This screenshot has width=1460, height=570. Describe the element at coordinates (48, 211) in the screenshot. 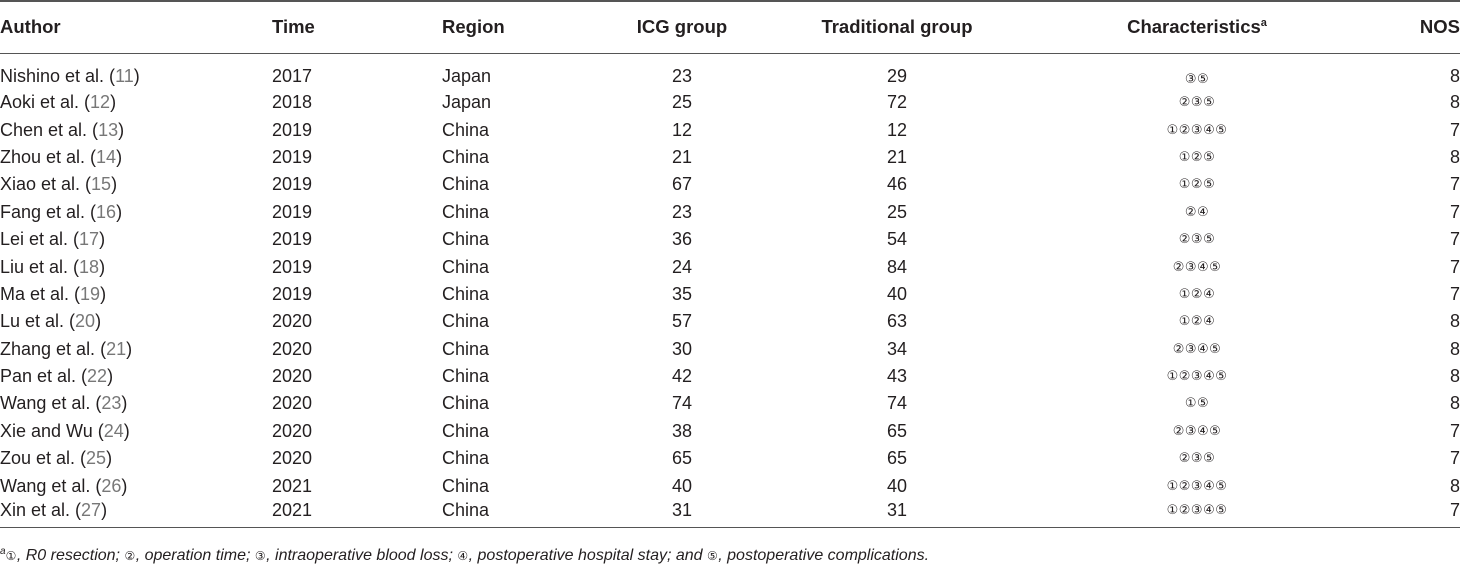

I see `author-name: Fang et al. (` at that location.